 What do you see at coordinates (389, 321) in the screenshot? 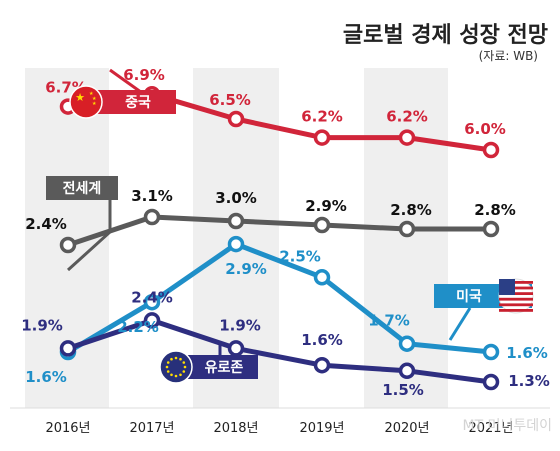
I see `data-label: 1.7%` at bounding box center [389, 321].